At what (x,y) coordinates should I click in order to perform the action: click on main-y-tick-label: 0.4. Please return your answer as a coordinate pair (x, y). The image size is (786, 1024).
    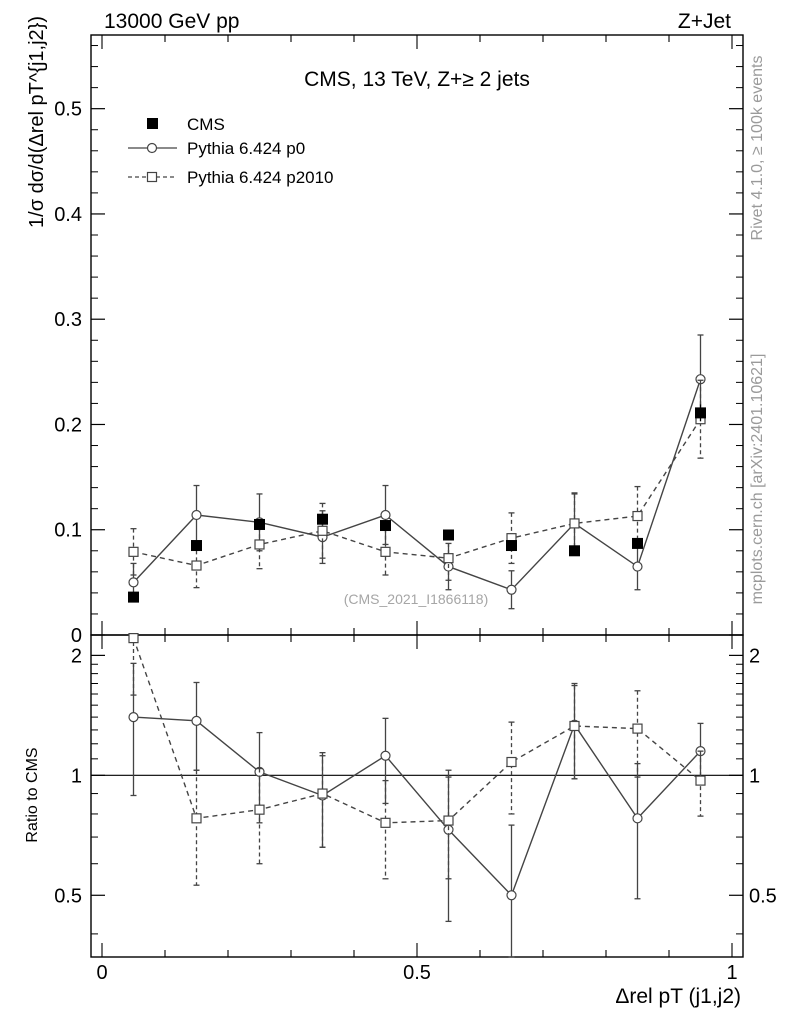
    Looking at the image, I should click on (68, 215).